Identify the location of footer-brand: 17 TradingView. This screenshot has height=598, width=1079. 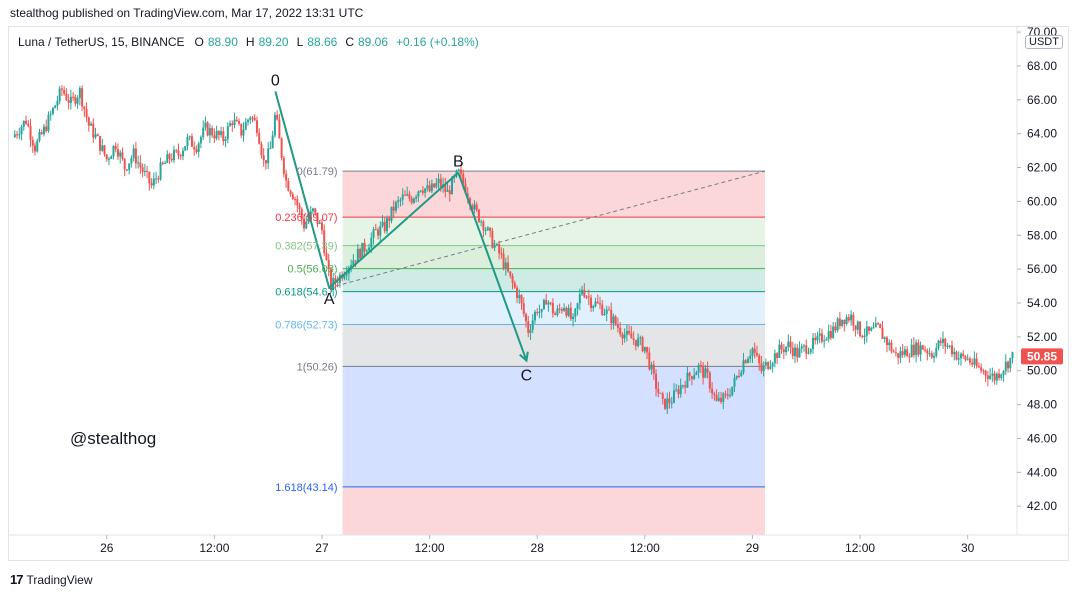
(51, 579).